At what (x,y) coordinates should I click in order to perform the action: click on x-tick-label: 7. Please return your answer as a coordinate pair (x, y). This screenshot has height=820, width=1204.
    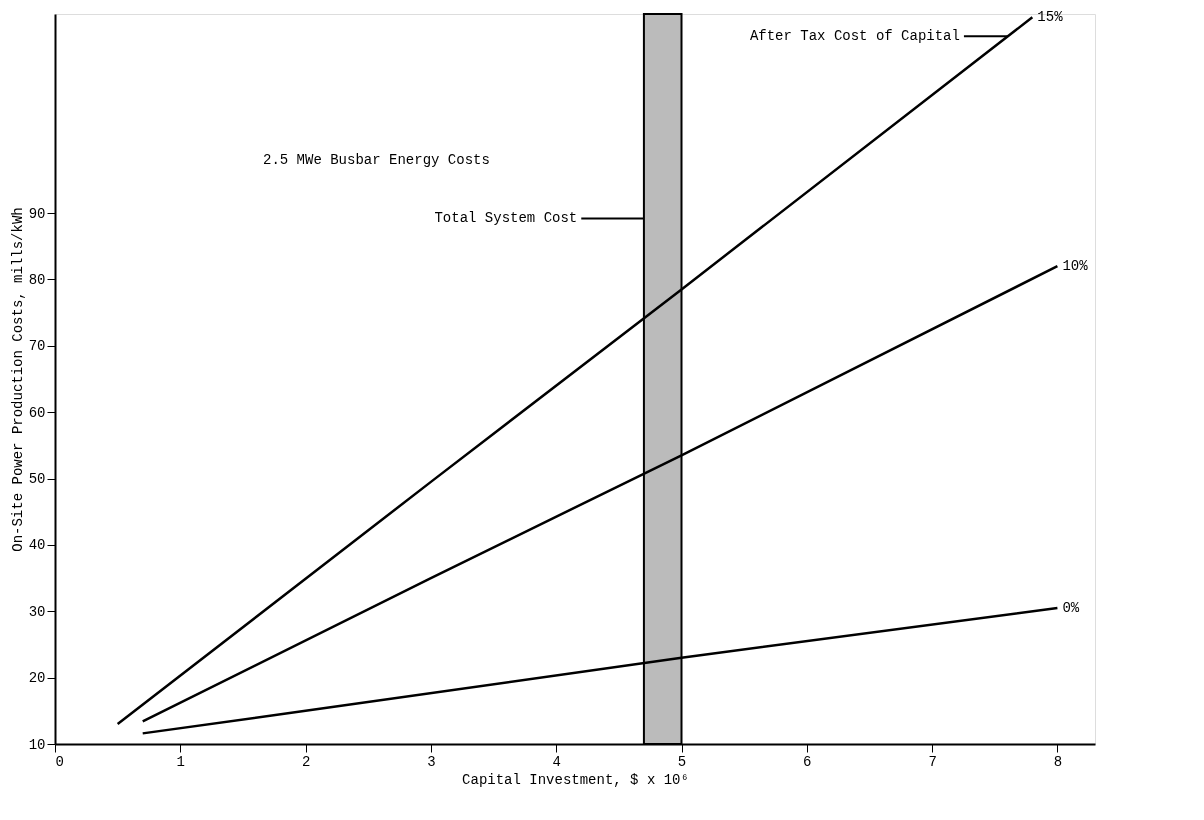
    Looking at the image, I should click on (932, 761).